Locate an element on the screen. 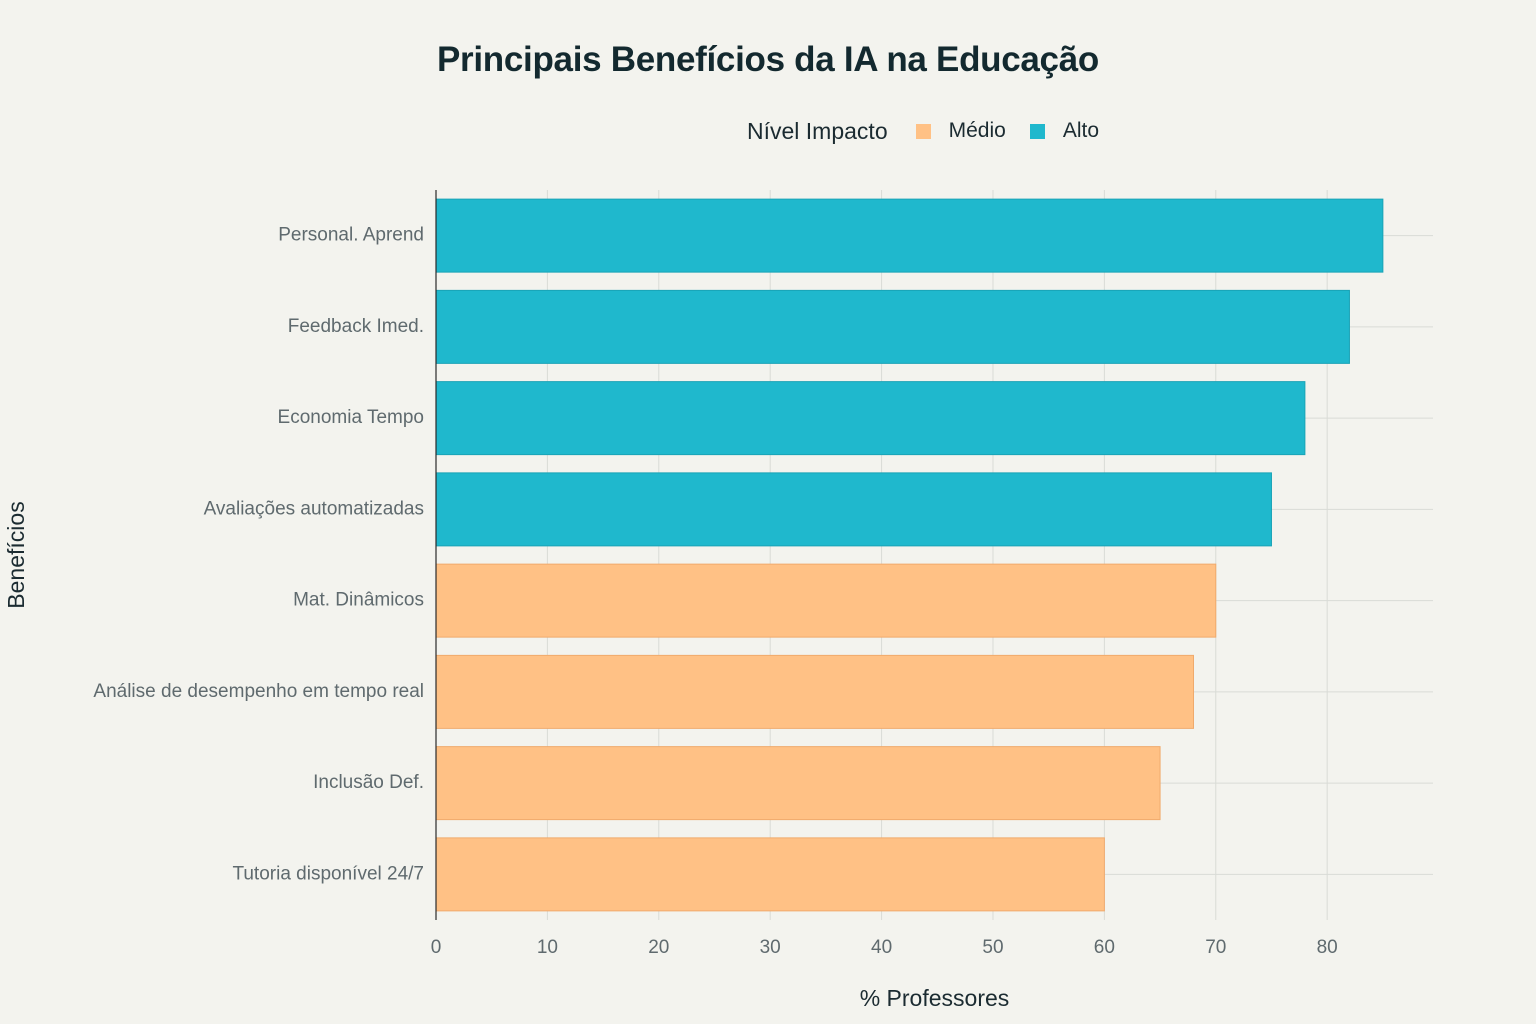  legend-item-alto: Alto is located at coordinates (1064, 131).